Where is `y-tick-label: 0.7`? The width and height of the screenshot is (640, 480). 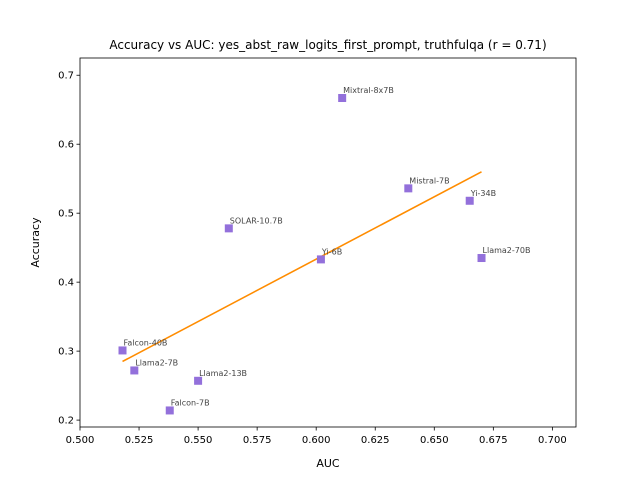 y-tick-label: 0.7 is located at coordinates (66, 76).